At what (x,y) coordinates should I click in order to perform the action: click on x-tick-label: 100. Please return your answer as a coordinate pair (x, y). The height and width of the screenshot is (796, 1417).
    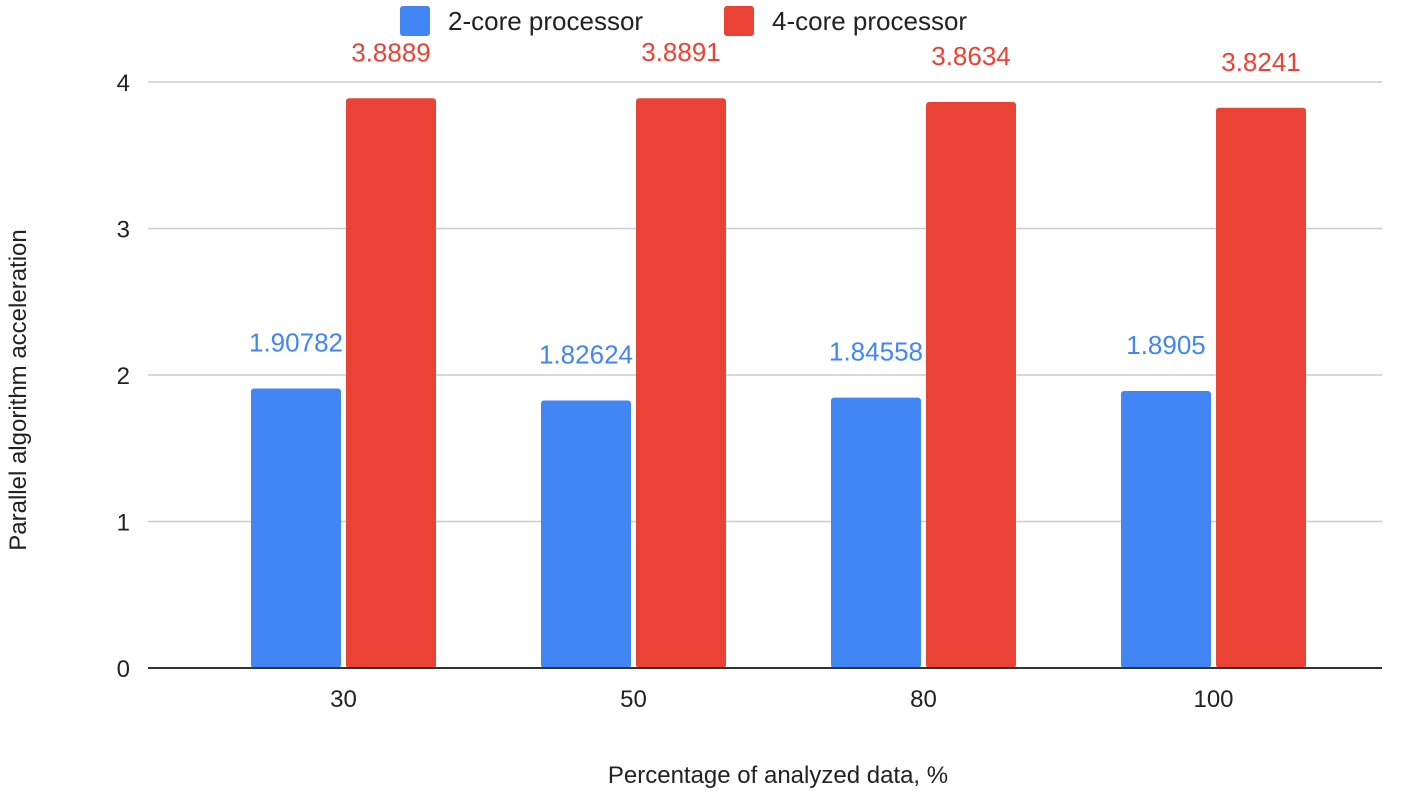
    Looking at the image, I should click on (1213, 699).